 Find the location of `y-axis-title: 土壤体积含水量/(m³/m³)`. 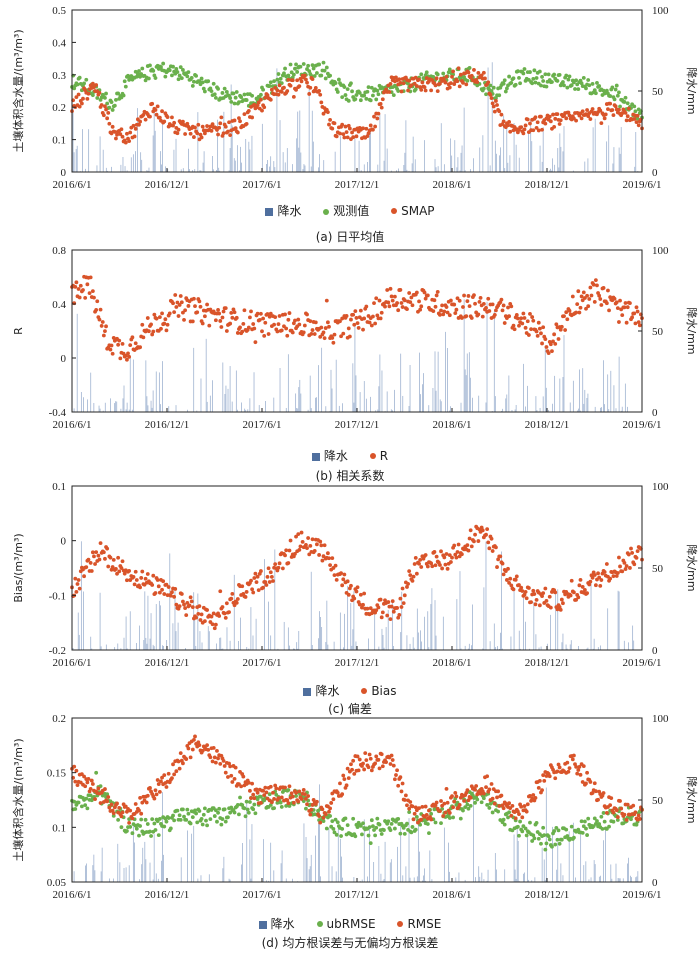

y-axis-title: 土壤体积含水量/(m³/m³) is located at coordinates (18, 90).